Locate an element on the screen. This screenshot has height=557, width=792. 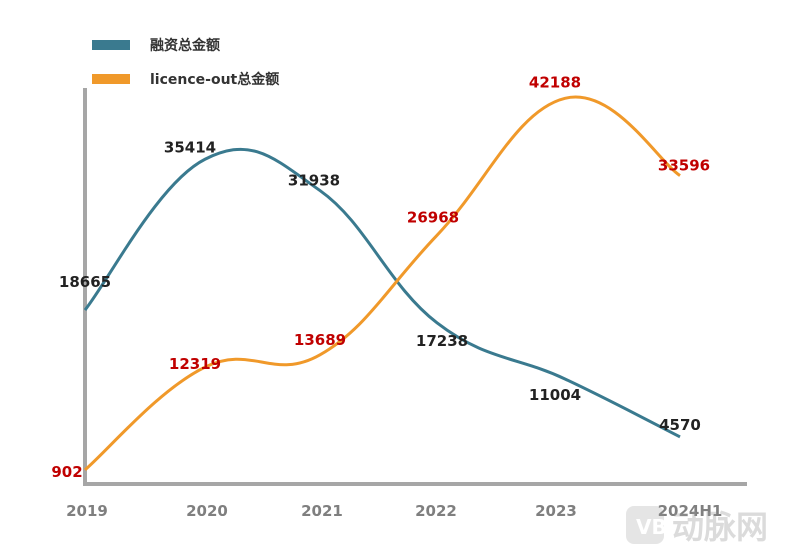
svg-text: VB is located at coordinates (651, 527).